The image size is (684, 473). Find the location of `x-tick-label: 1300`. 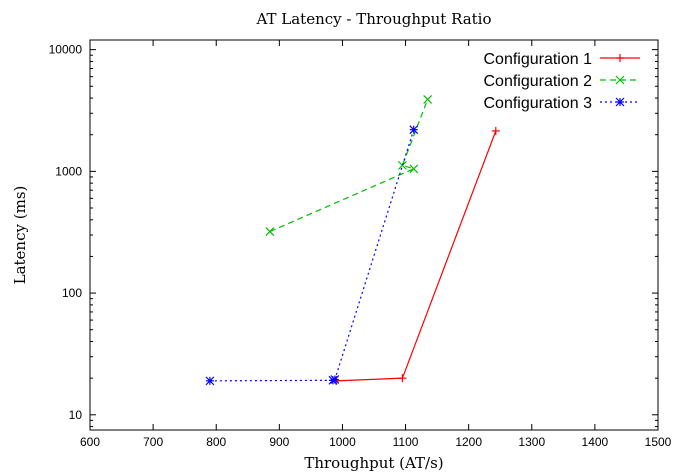

x-tick-label: 1300 is located at coordinates (531, 442).